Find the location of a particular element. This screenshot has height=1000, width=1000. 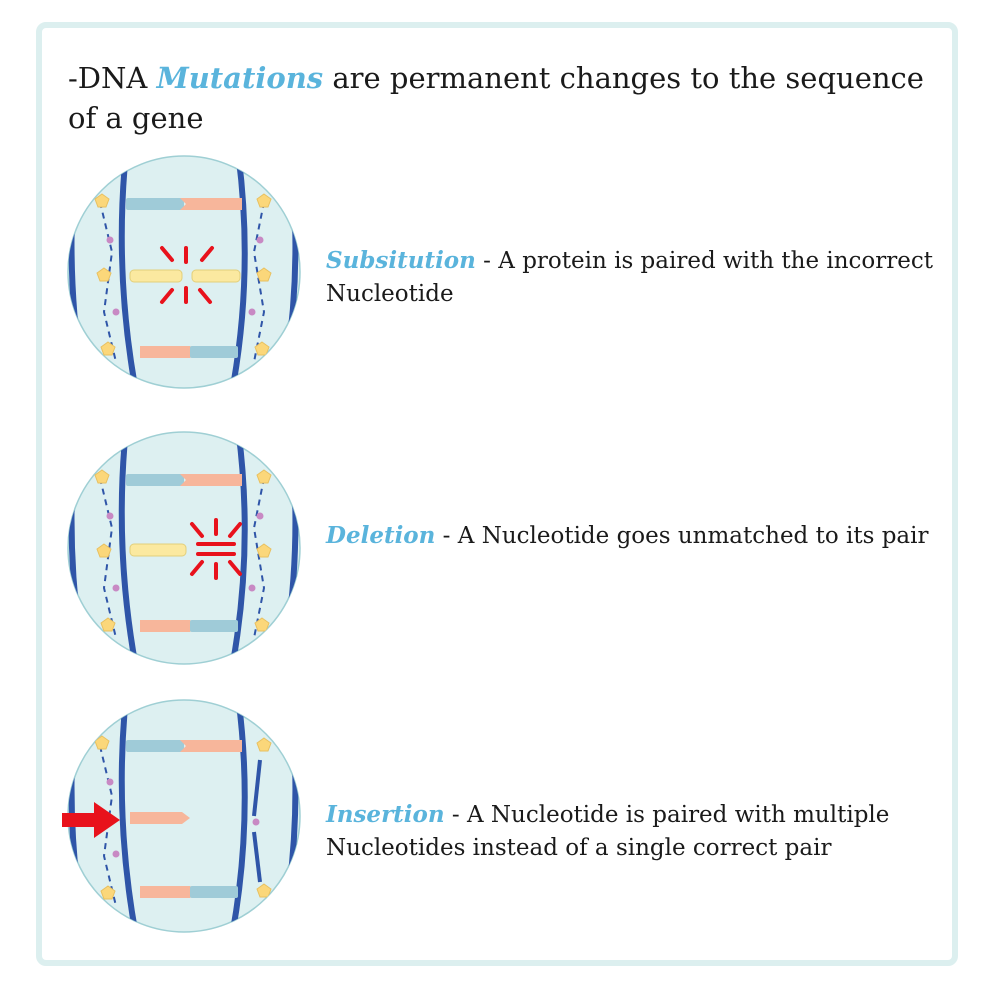

insertion-term: Insertion is located at coordinates (385, 814).